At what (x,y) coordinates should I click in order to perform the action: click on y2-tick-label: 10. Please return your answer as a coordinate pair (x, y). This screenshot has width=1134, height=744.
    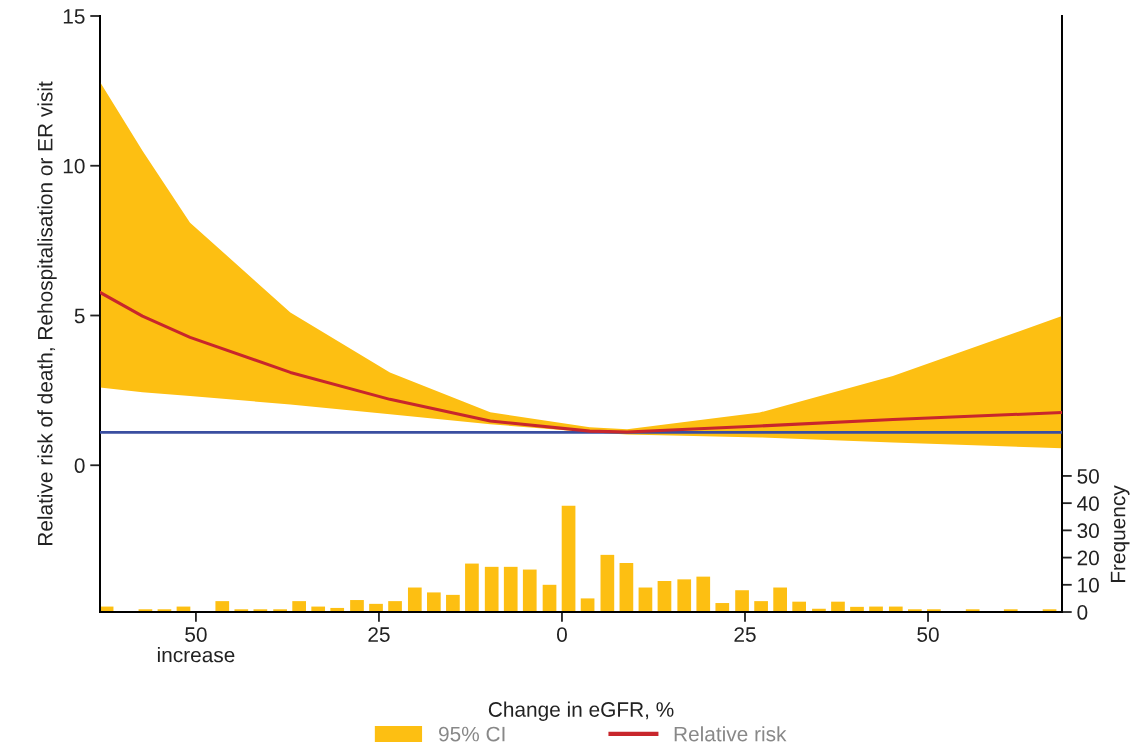
    Looking at the image, I should click on (1088, 585).